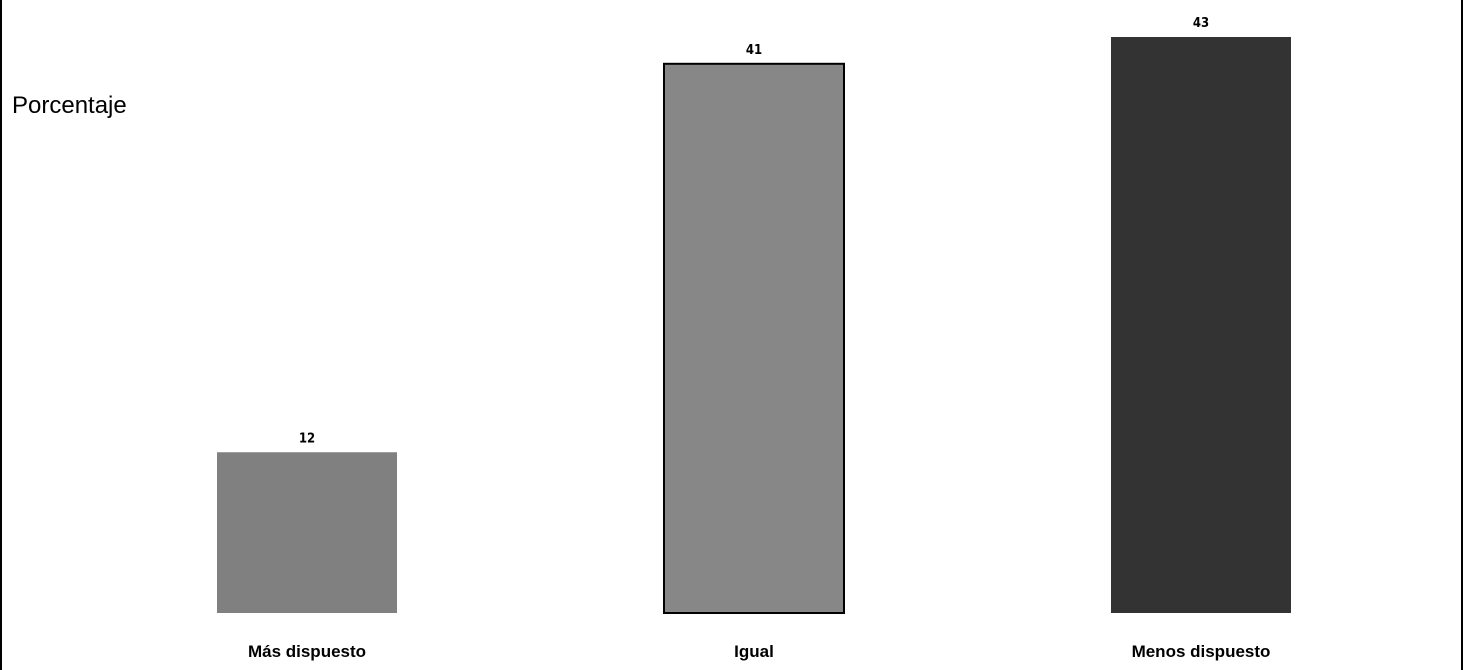 Image resolution: width=1463 pixels, height=670 pixels. I want to click on category-label-1: Igual, so click(754, 651).